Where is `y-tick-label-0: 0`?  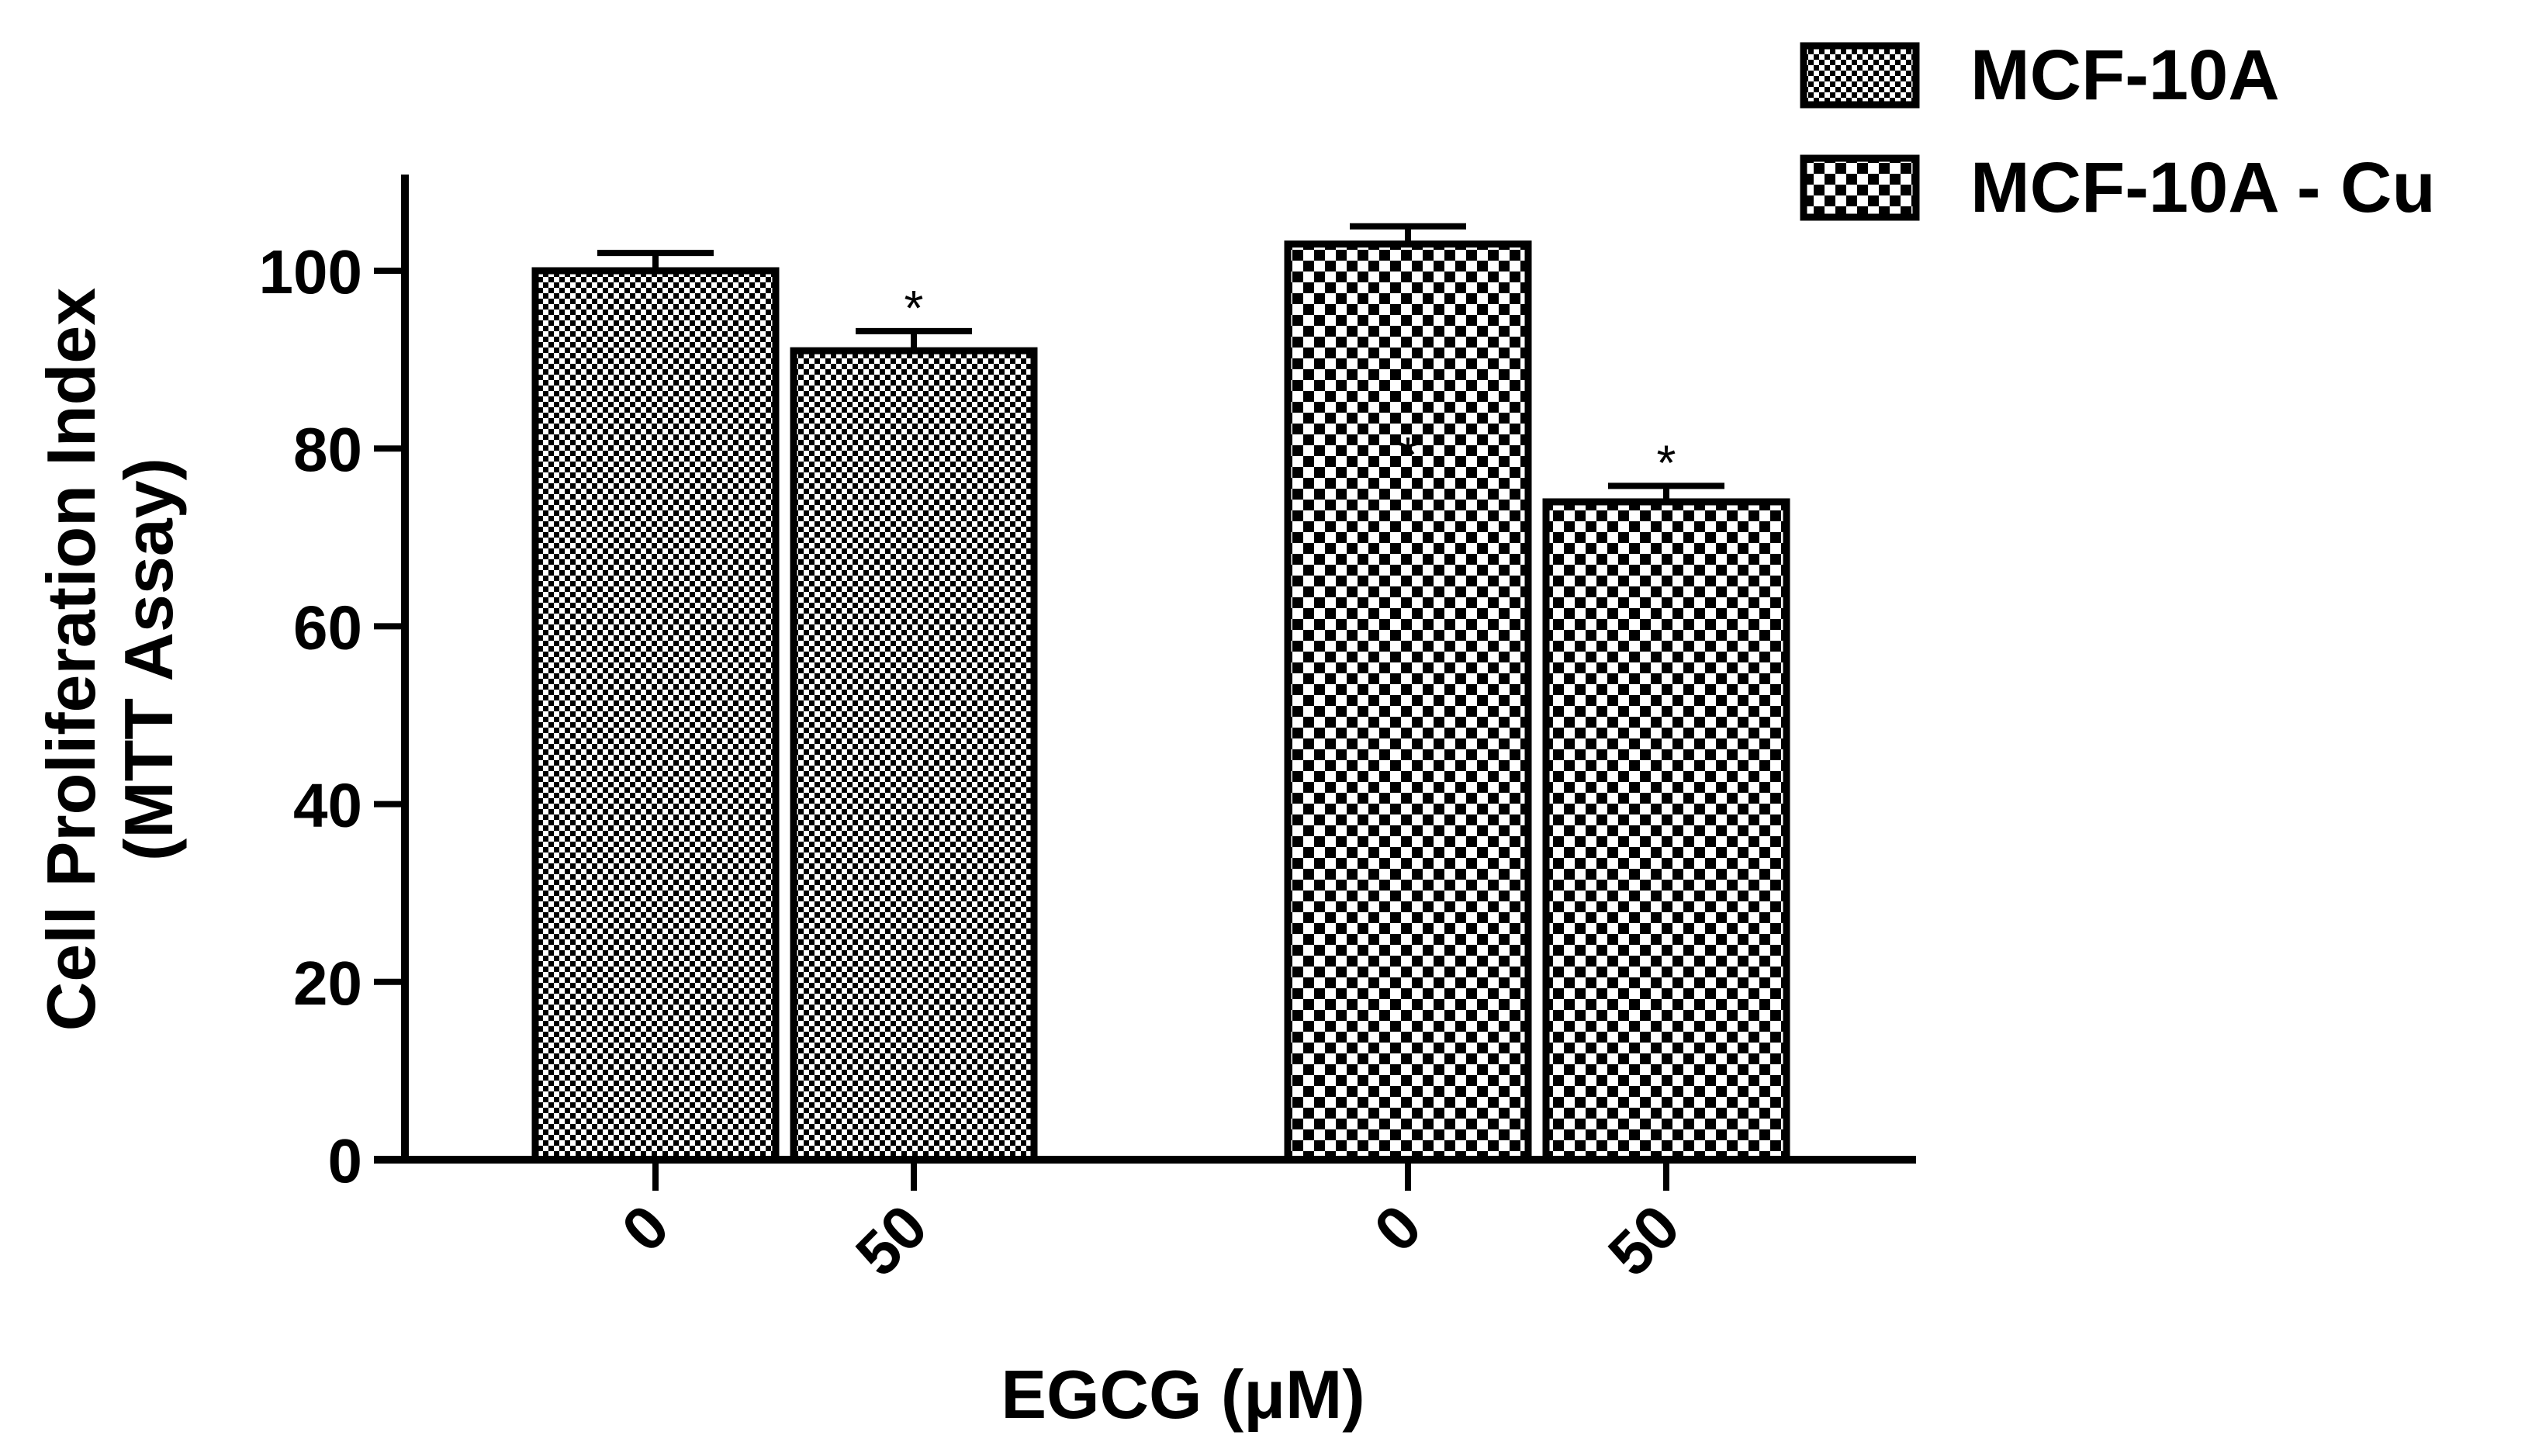 y-tick-label-0: 0 is located at coordinates (345, 1160).